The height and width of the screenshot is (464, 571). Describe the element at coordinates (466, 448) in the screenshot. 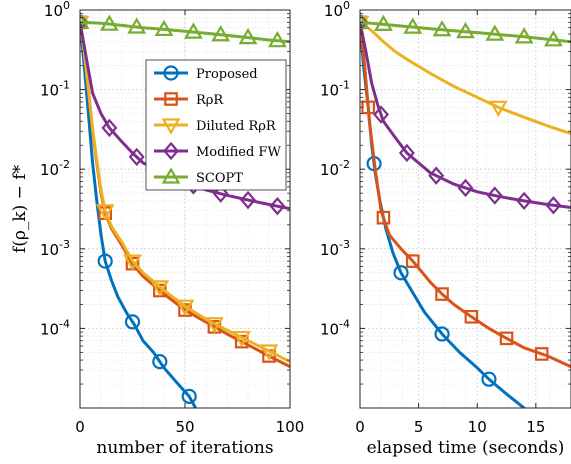

I see `x-axis-title: elapsed time (seconds)` at that location.